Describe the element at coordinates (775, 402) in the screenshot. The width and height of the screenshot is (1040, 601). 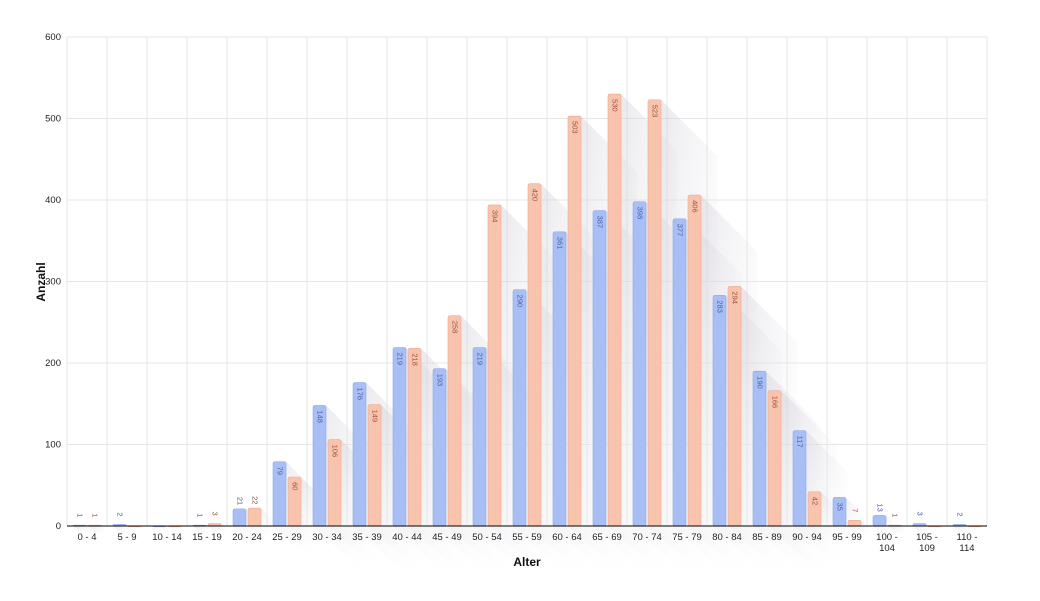
I see `data-label: 166` at that location.